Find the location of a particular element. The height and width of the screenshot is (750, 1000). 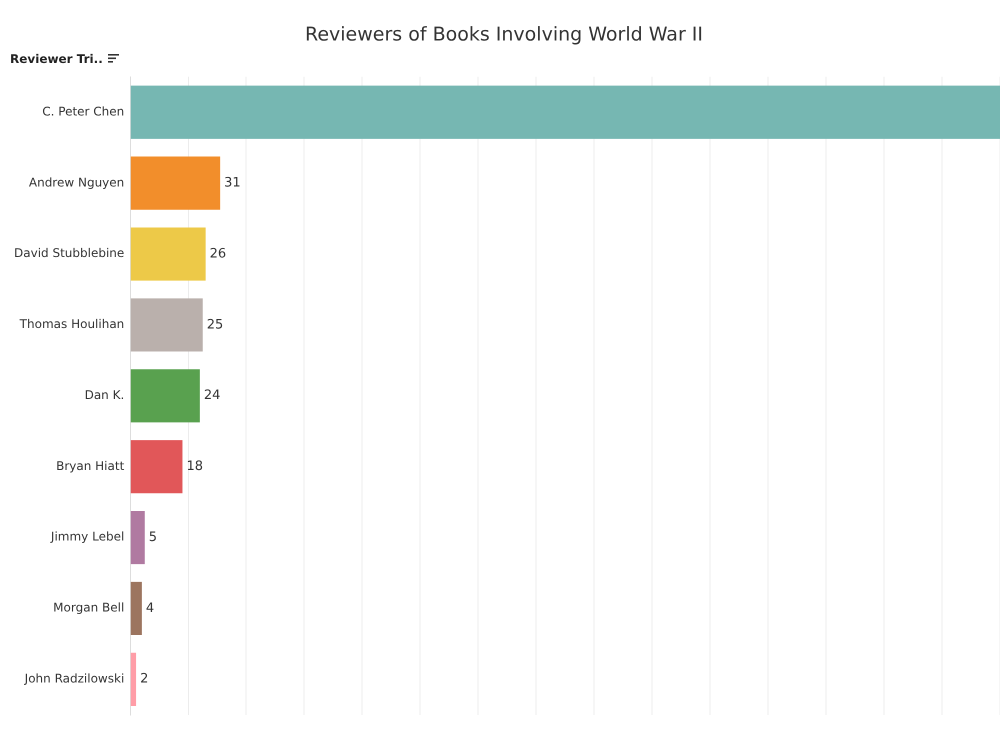

y-tick-label: Jimmy Lebel is located at coordinates (87, 537).